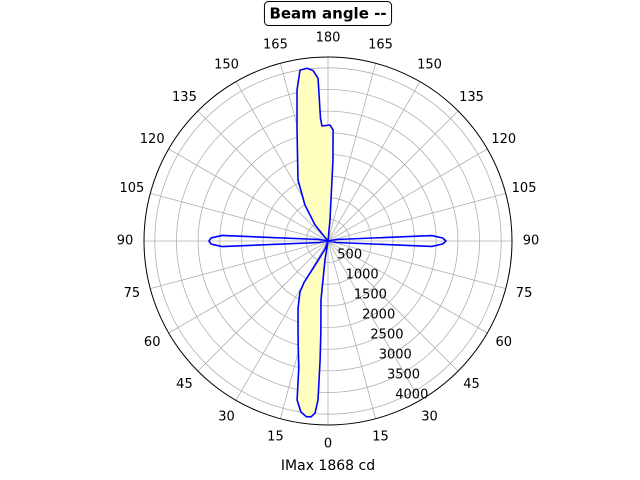  Describe the element at coordinates (378, 314) in the screenshot. I see `r-tick-label: 2000` at that location.